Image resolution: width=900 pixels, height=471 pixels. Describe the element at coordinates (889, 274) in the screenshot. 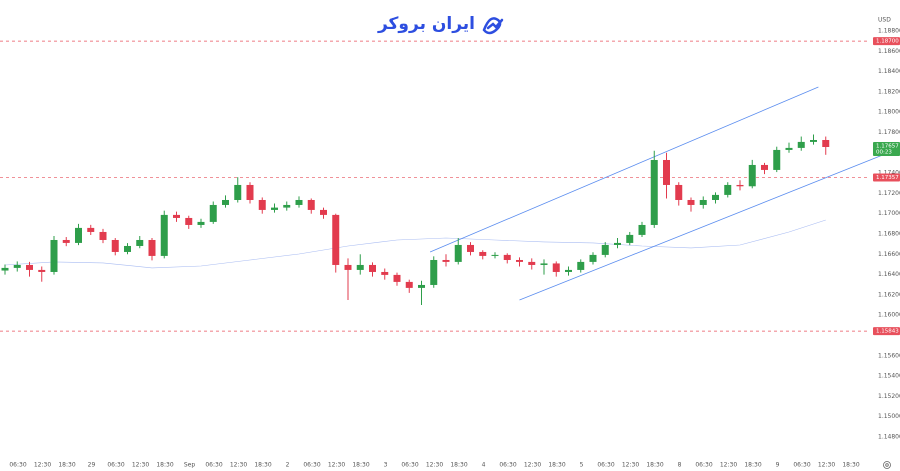

I see `y-tick-label: 1.16400` at that location.